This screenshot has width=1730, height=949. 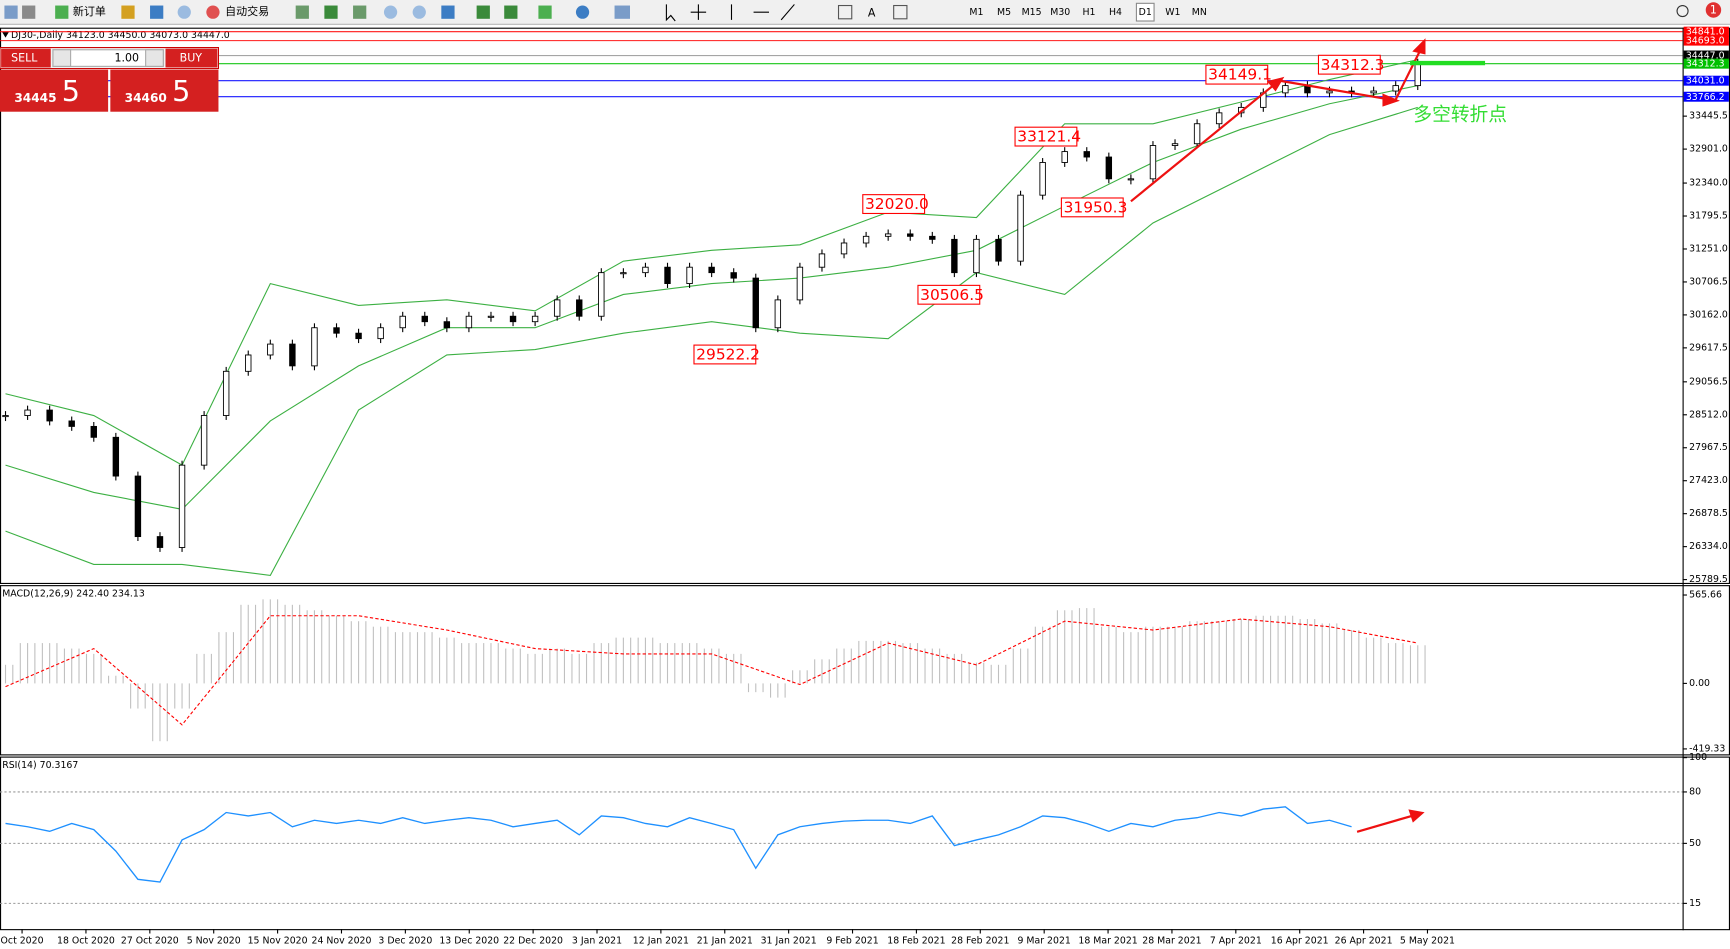 I want to click on y-tick-label: 100, so click(x=1698, y=757).